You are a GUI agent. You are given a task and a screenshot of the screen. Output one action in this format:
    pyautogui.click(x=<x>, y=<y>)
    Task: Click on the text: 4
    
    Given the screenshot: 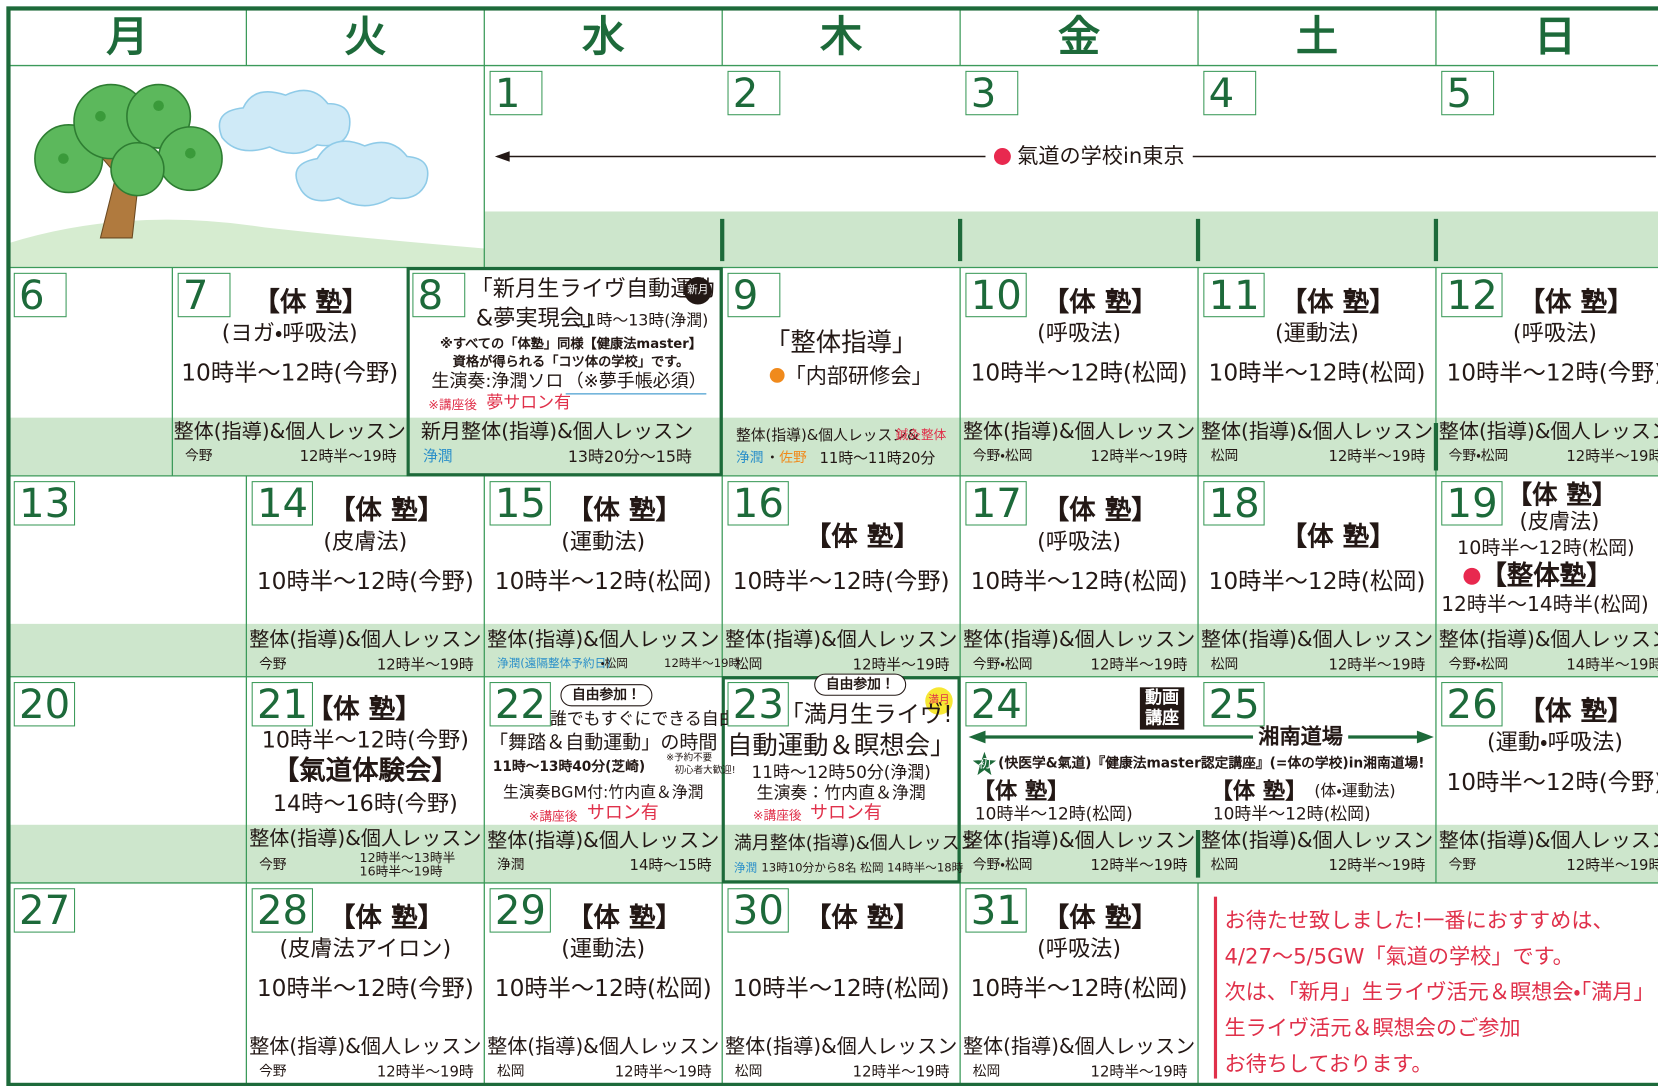 What is the action you would take?
    pyautogui.click(x=1230, y=93)
    